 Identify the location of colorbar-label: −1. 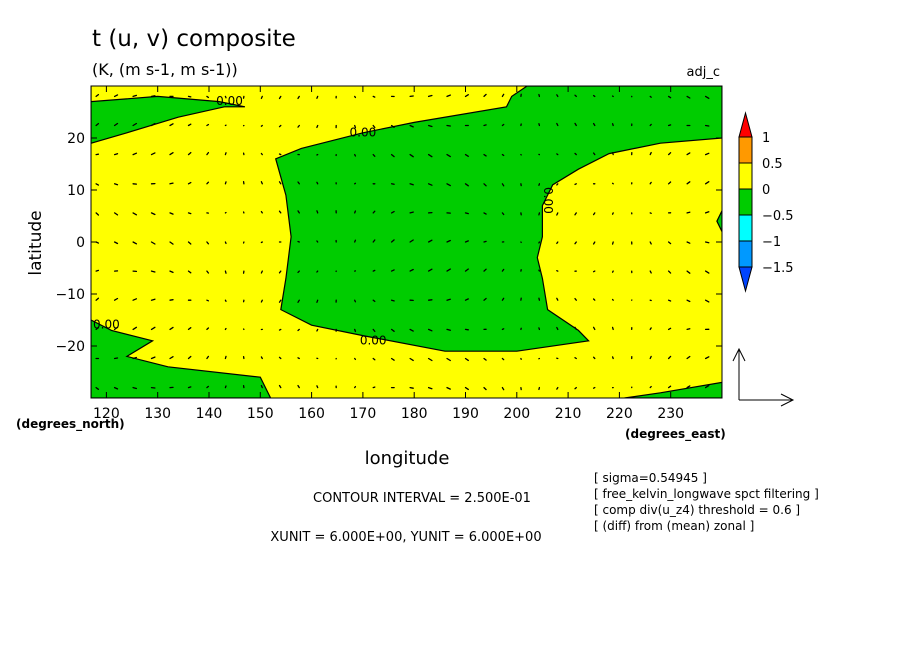
(771, 242).